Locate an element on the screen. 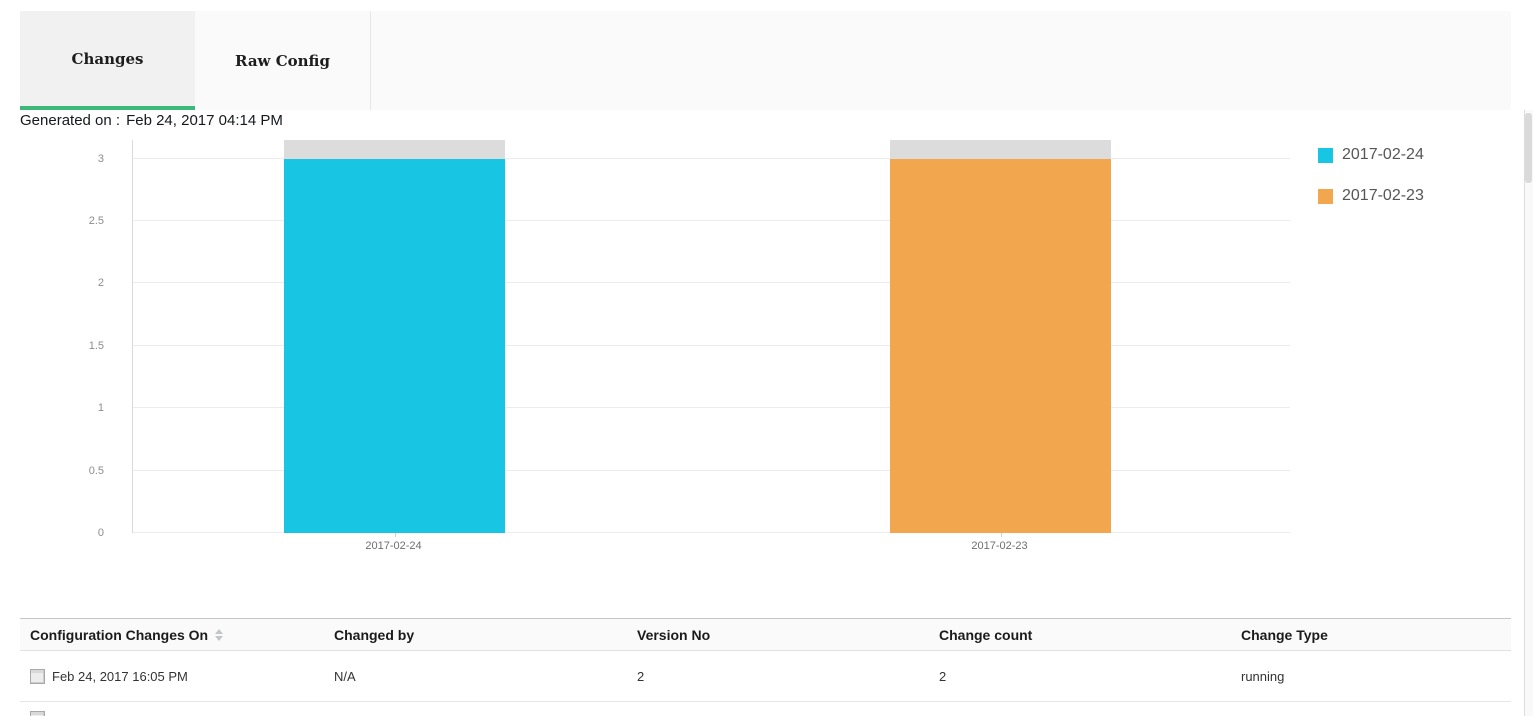 Image resolution: width=1533 pixels, height=716 pixels. tab-changes-label: Changes is located at coordinates (107, 58).